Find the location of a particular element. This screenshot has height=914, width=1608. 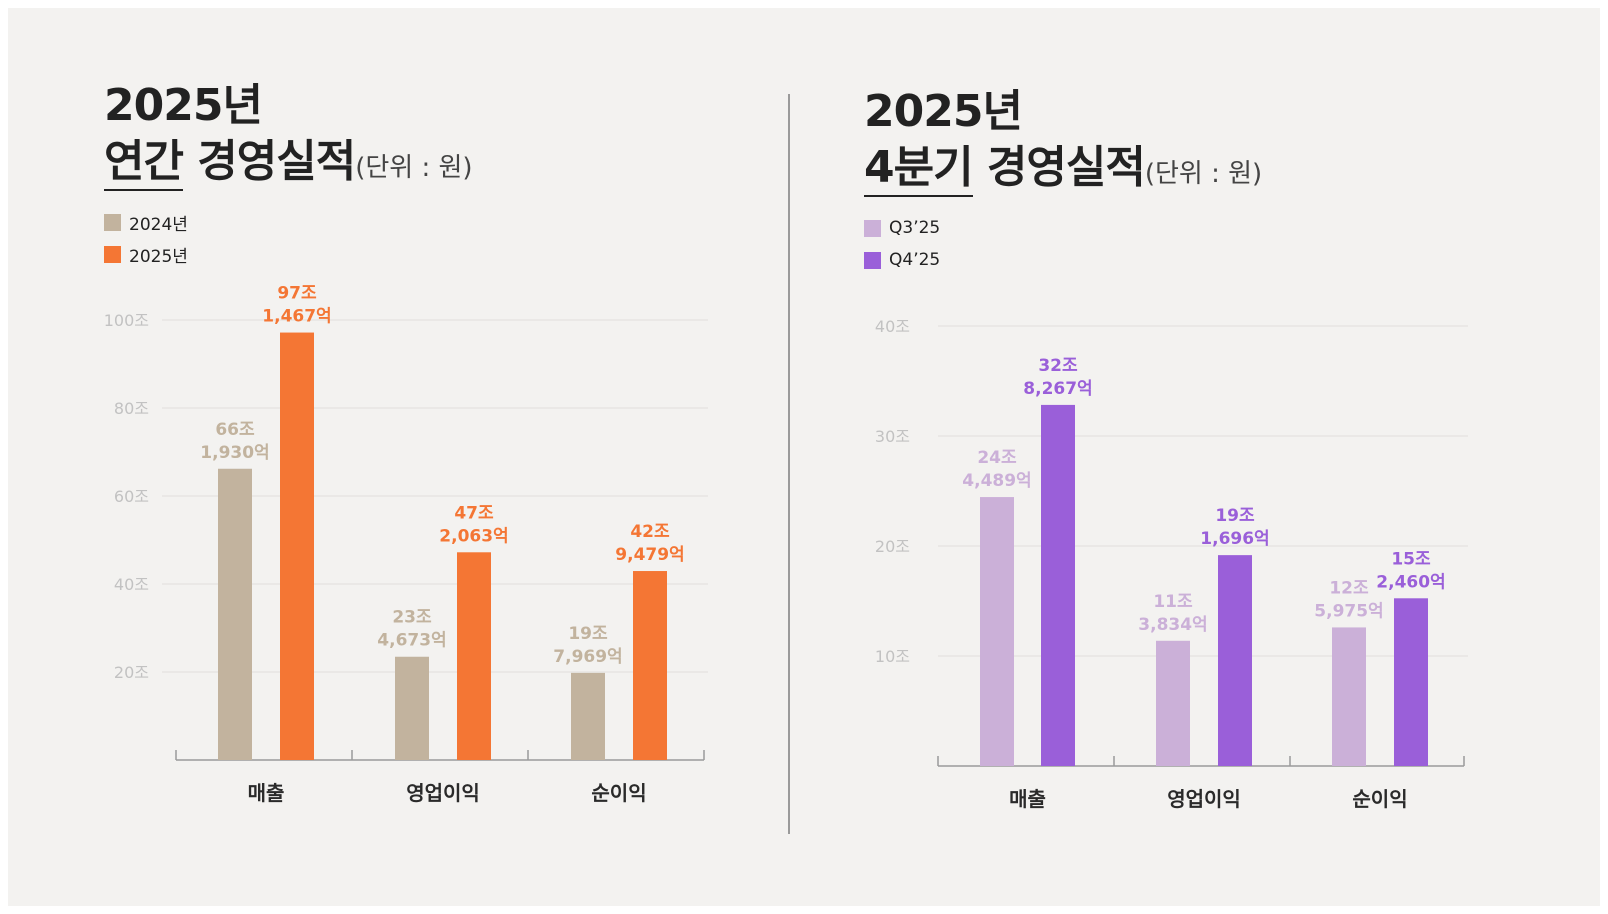

annual-value-label: 97조 1,467억 is located at coordinates (296, 305).